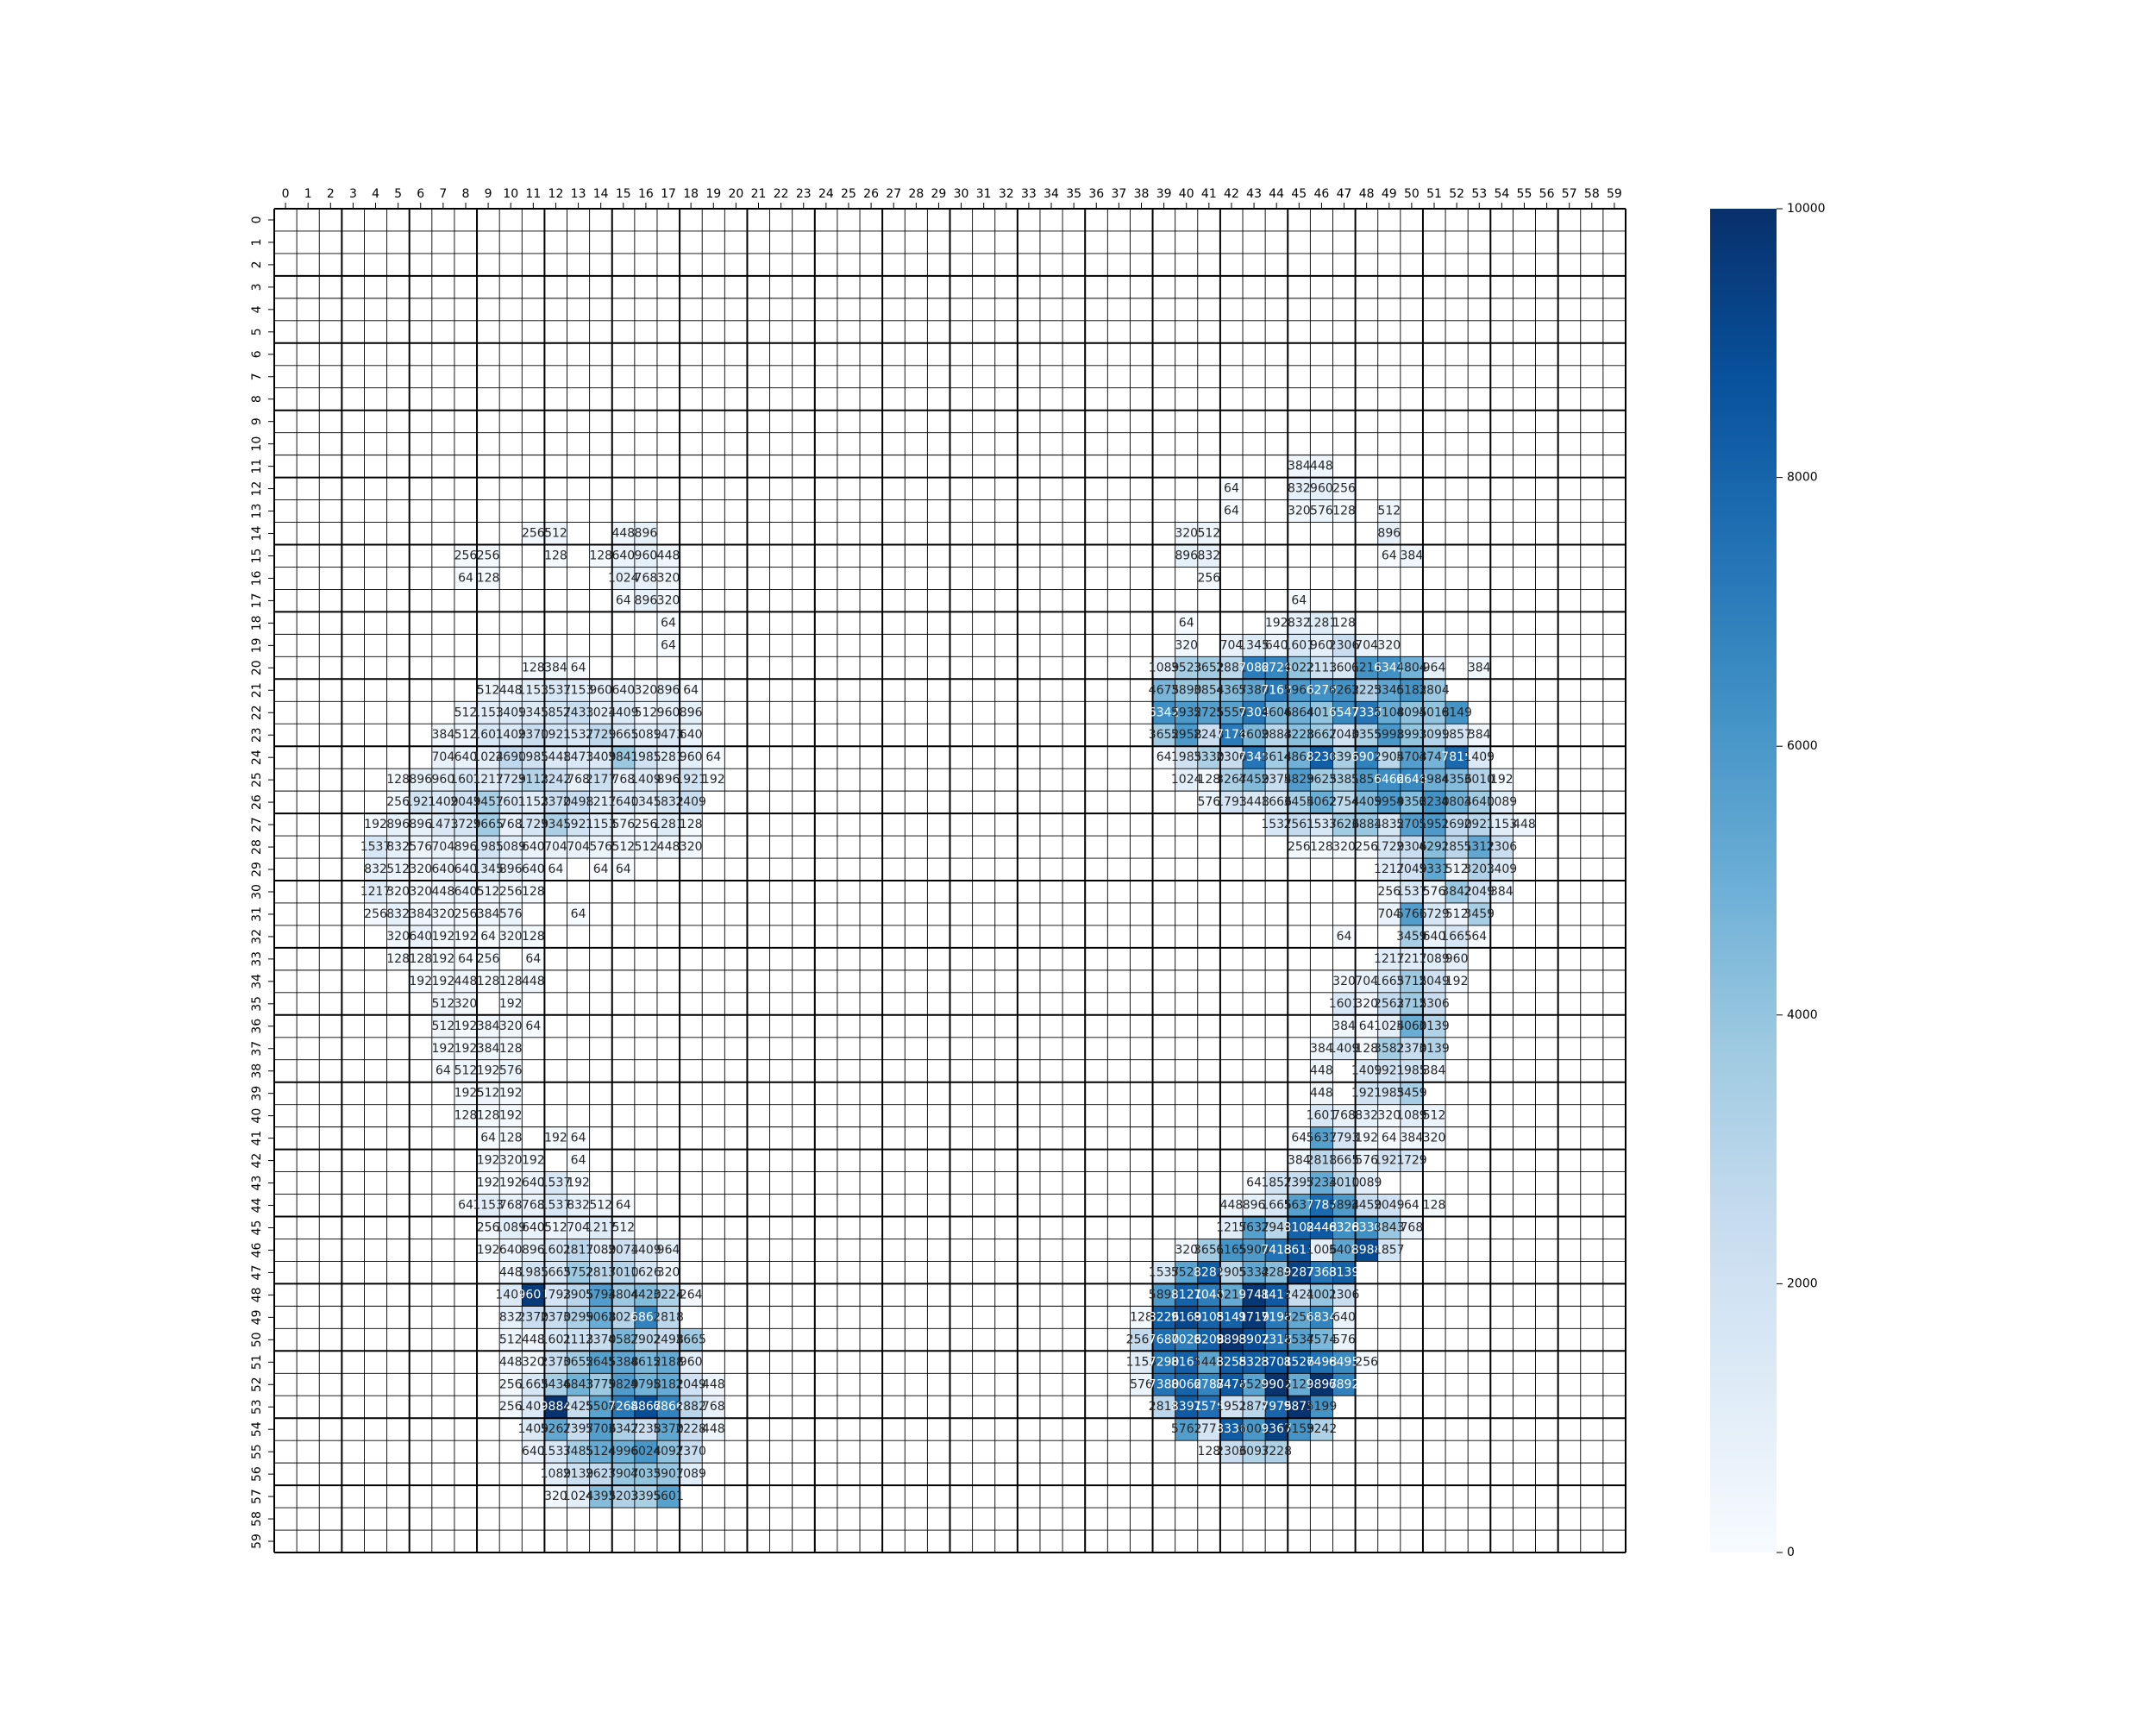 This screenshot has width=2156, height=1725. What do you see at coordinates (1791, 1552) in the screenshot?
I see `colorbar-tick-label: 0` at bounding box center [1791, 1552].